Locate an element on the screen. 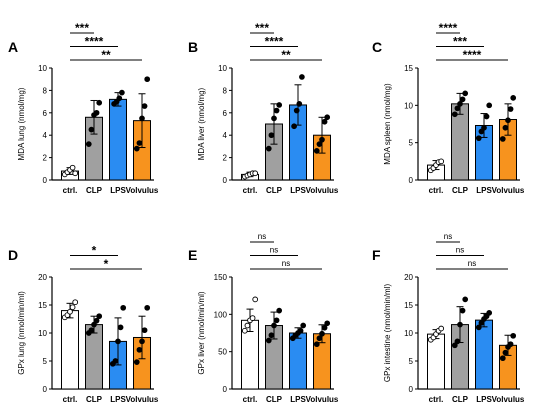 This screenshot has height=415, width=550. y-tick-label: 6 is located at coordinates (225, 113).